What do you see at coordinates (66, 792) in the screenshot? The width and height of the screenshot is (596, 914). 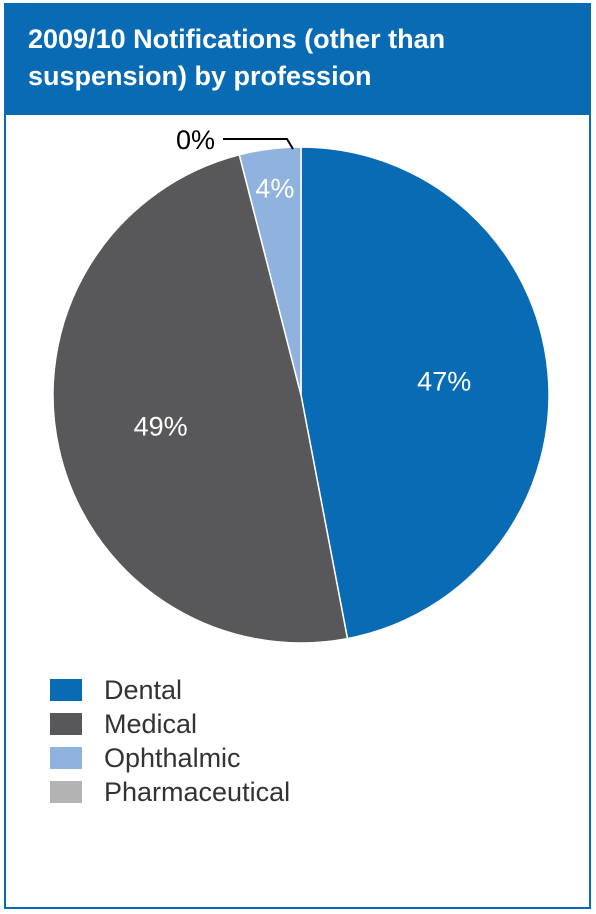 I see `legend-swatch-pharmaceutical` at bounding box center [66, 792].